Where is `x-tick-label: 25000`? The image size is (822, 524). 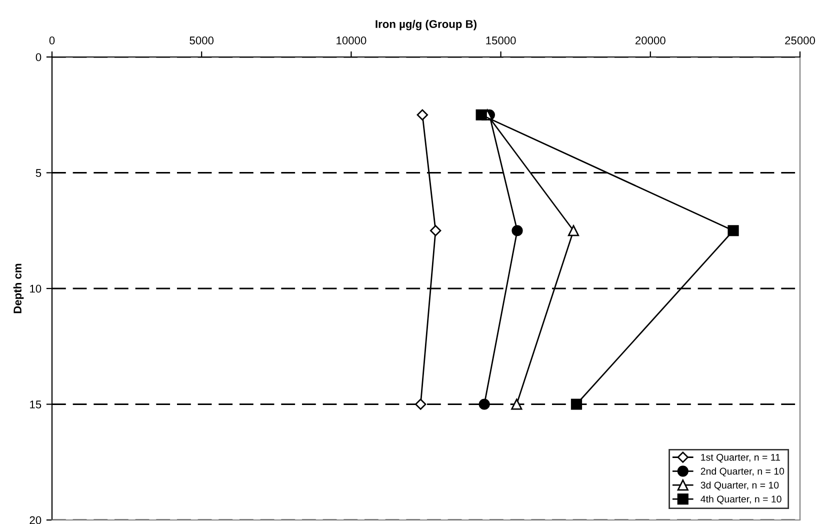 x-tick-label: 25000 is located at coordinates (800, 40).